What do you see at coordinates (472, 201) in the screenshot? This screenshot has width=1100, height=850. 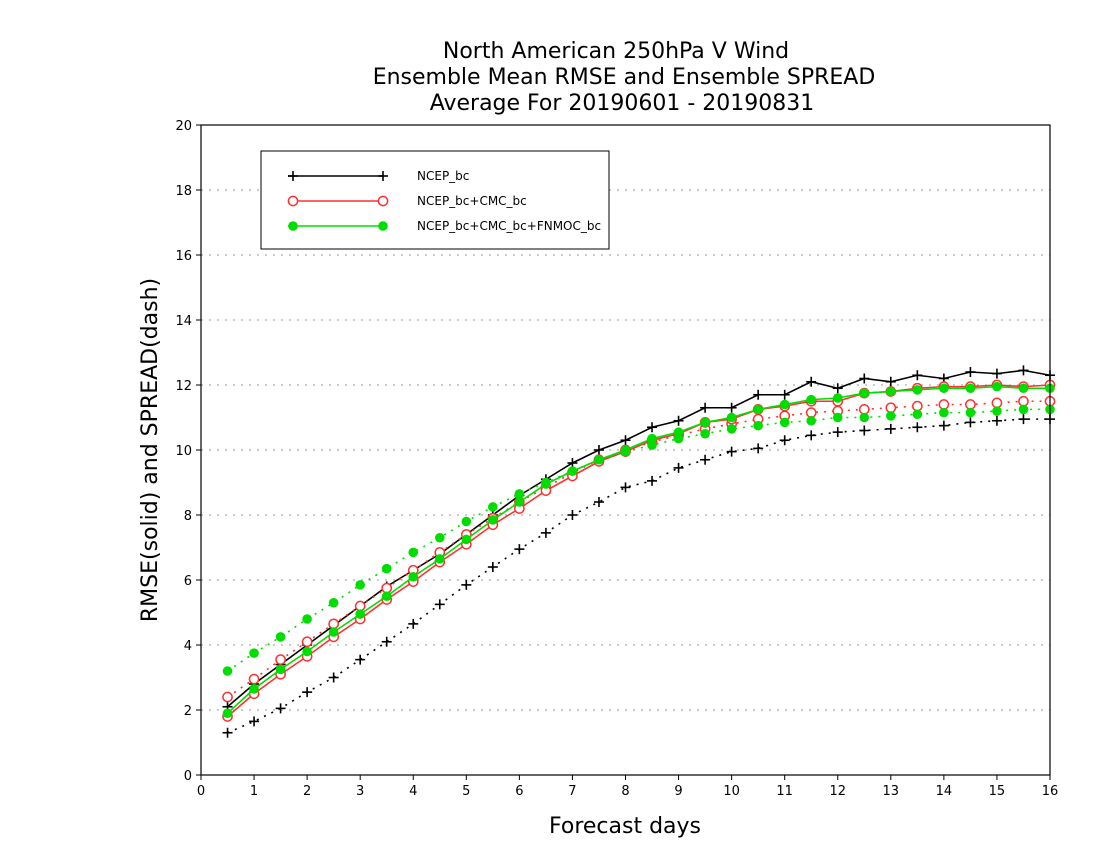 I see `legend-label-ncep-bc-cmc-bc: NCEP_bc+CMC_bc` at bounding box center [472, 201].